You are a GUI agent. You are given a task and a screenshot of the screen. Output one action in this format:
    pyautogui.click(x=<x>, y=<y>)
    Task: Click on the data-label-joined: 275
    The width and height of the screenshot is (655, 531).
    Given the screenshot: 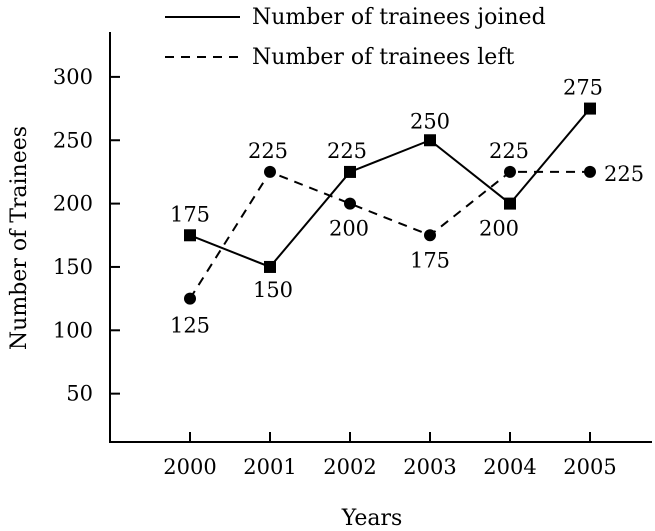 What is the action you would take?
    pyautogui.click(x=583, y=88)
    